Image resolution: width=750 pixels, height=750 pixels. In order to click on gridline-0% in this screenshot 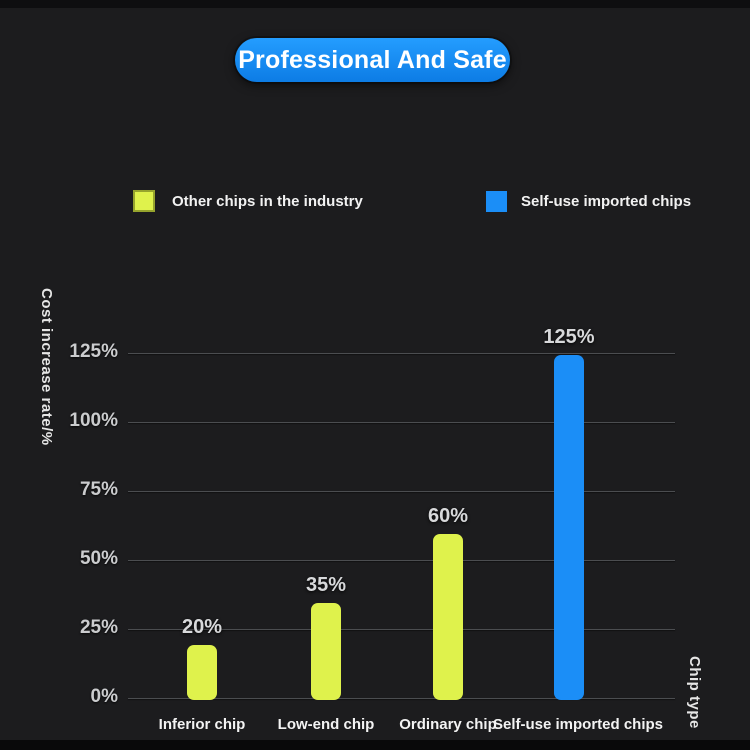, I will do `click(401, 698)`.